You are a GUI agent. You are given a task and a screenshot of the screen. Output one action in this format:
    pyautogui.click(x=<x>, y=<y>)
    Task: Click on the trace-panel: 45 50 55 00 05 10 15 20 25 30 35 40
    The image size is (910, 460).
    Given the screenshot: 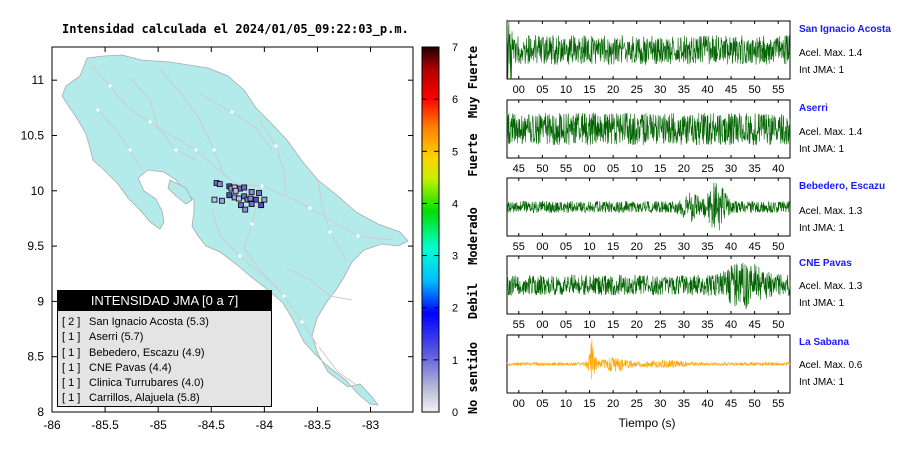 What is the action you would take?
    pyautogui.click(x=648, y=137)
    